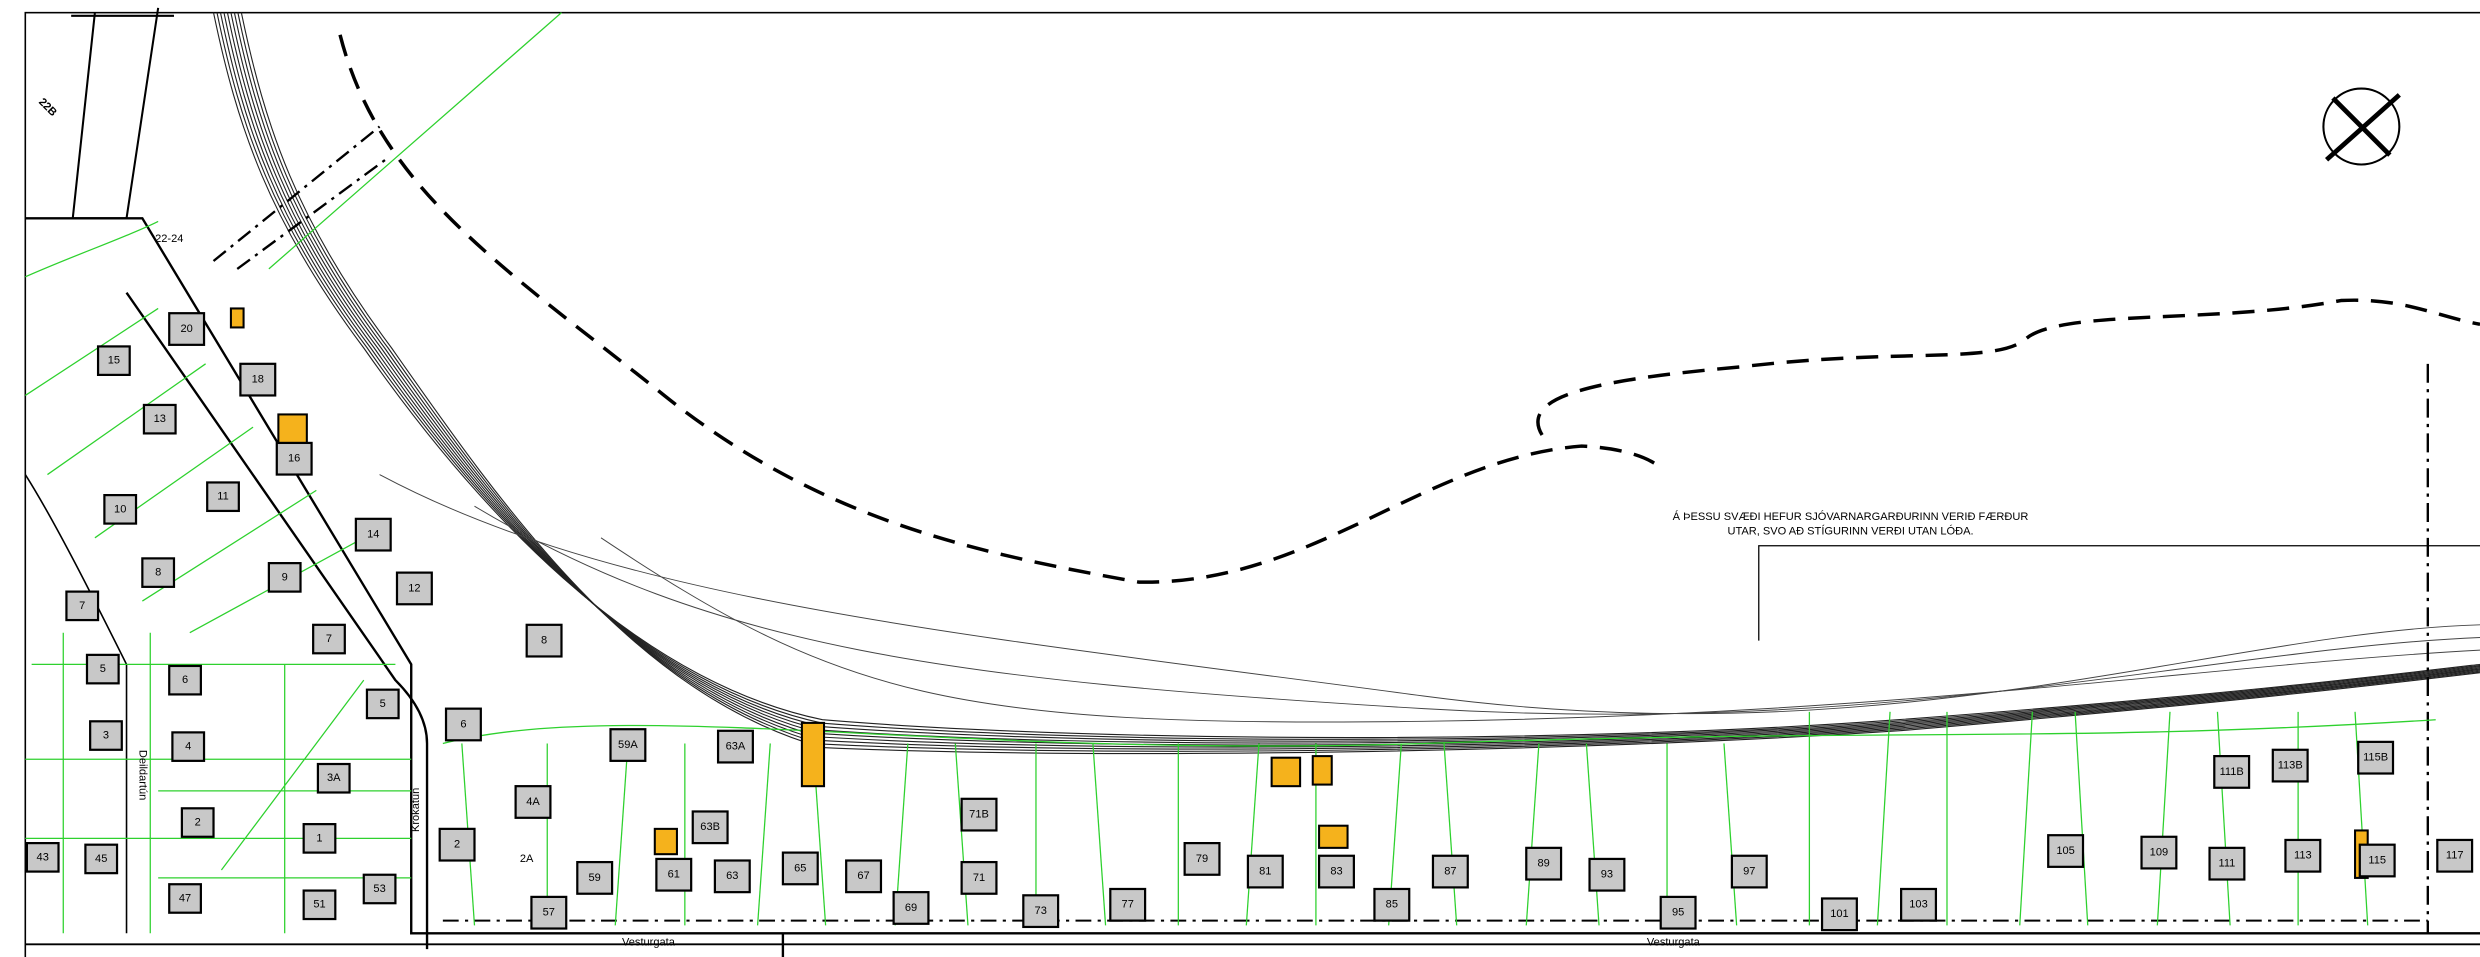 The height and width of the screenshot is (957, 2480). Describe the element at coordinates (674, 875) in the screenshot. I see `lot-number: 61` at that location.